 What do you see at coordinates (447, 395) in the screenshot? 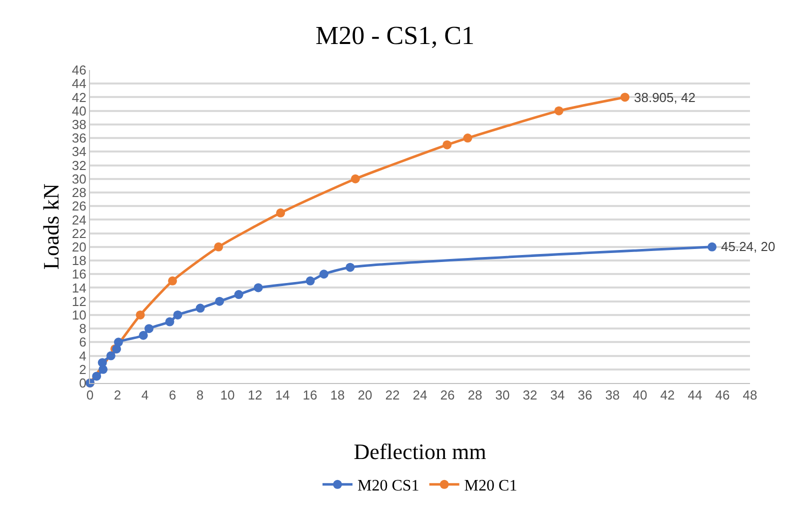
I see `x-tick-label: 26` at bounding box center [447, 395].